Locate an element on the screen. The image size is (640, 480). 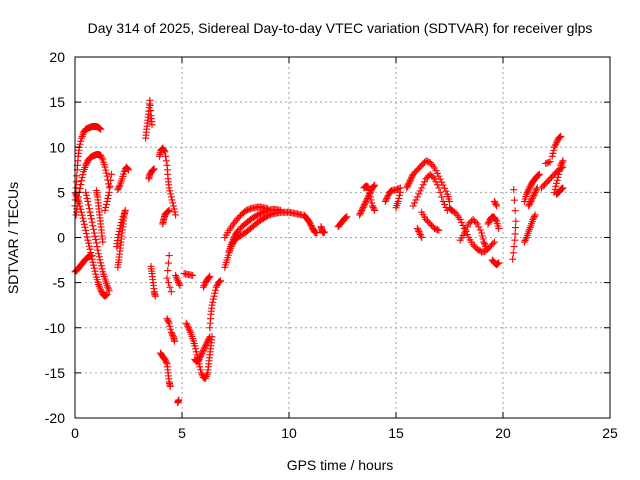
y-tick-label: 10 is located at coordinates (57, 147).